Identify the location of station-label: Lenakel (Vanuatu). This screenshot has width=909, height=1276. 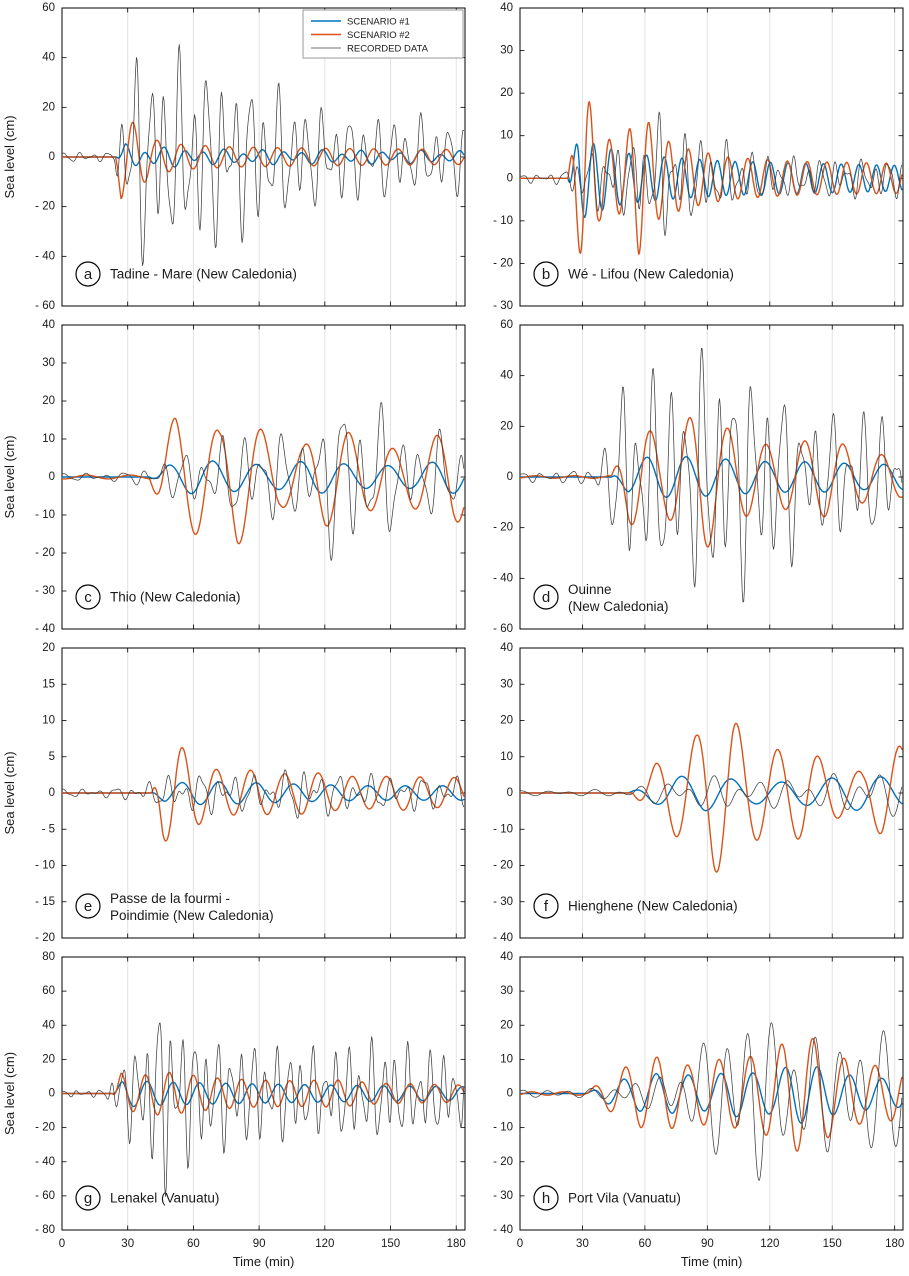
(164, 1198).